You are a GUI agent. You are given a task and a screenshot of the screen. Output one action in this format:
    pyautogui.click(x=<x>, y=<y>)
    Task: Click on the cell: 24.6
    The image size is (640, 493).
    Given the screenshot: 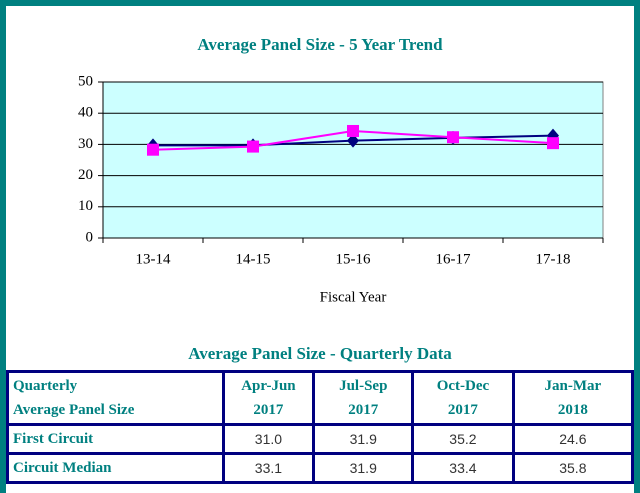 What is the action you would take?
    pyautogui.click(x=573, y=439)
    